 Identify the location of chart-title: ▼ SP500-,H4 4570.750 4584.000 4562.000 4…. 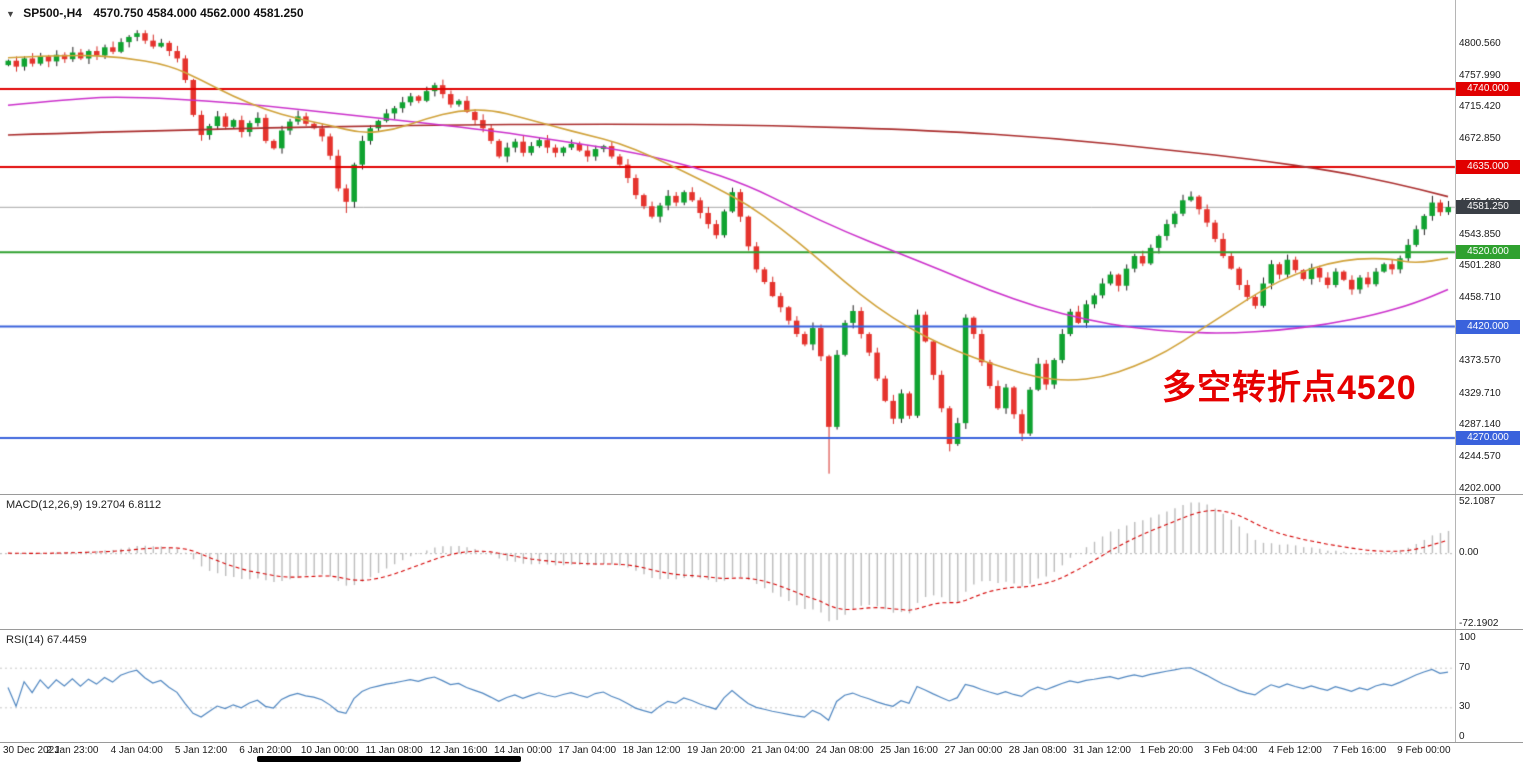
(155, 13).